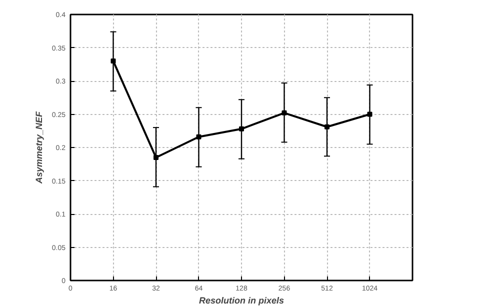 The height and width of the screenshot is (308, 482). I want to click on x-axis-title: Resolution in pixels, so click(241, 301).